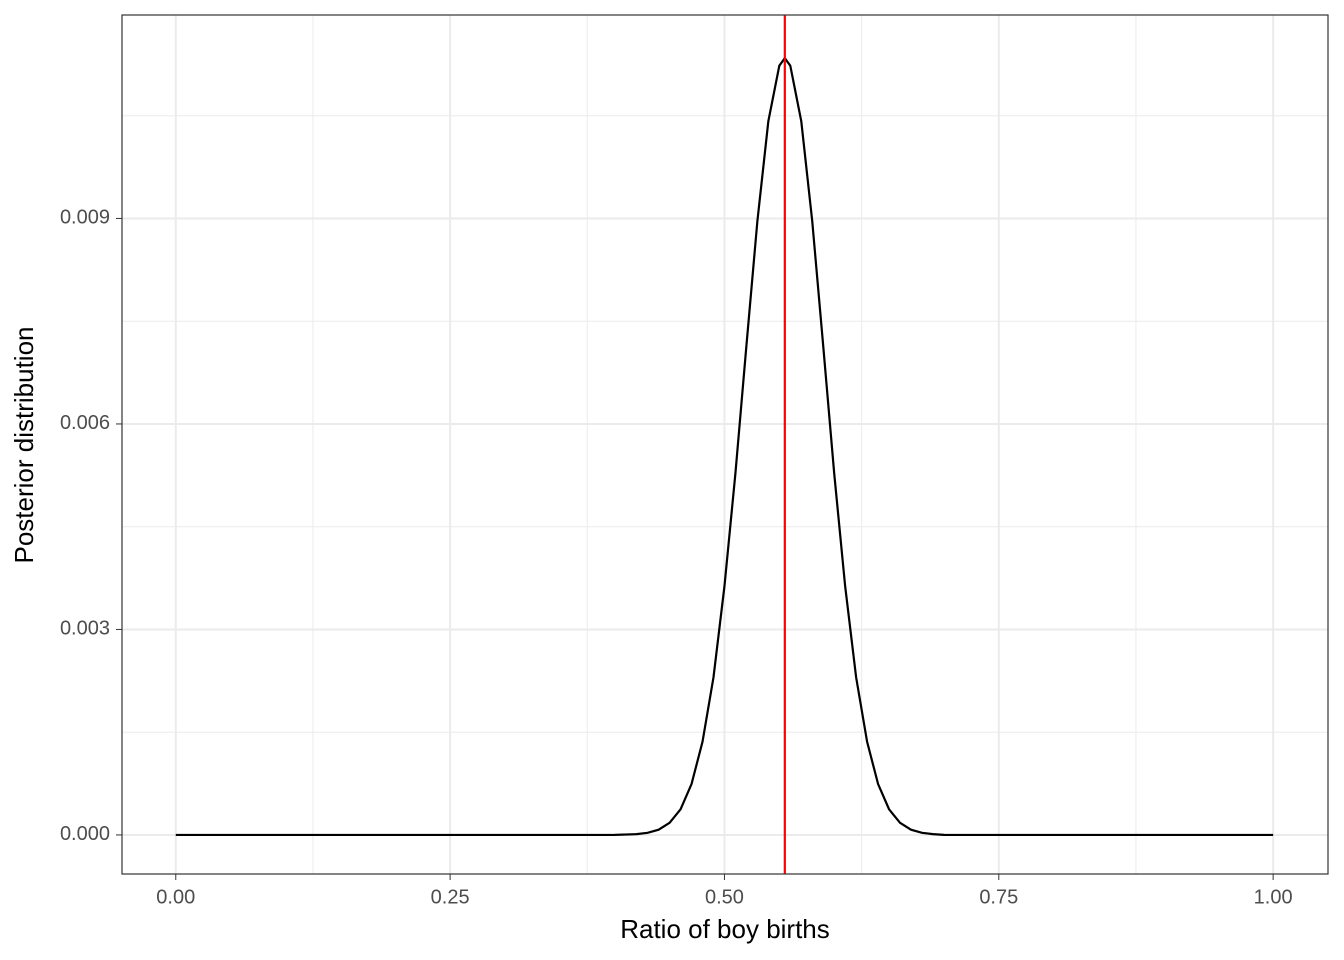 This screenshot has height=960, width=1344. I want to click on y-tick-label: 0.009, so click(85, 218).